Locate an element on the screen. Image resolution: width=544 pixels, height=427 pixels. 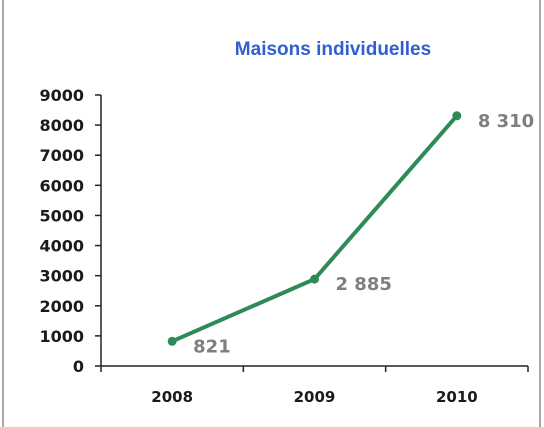
y-tick-label: 2000 is located at coordinates (61, 306).